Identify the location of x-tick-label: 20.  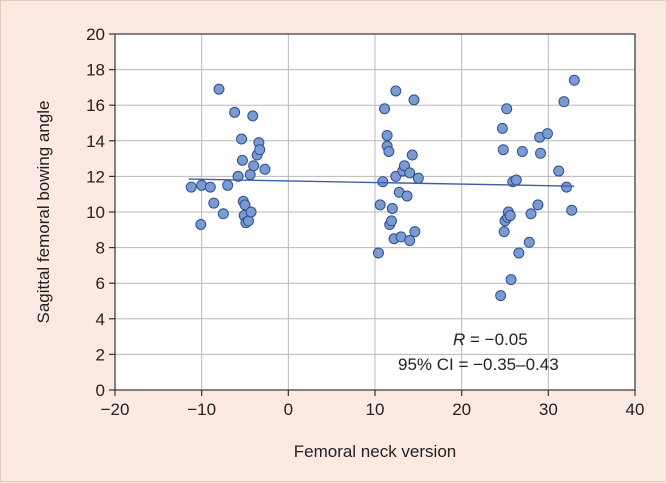
(461, 409).